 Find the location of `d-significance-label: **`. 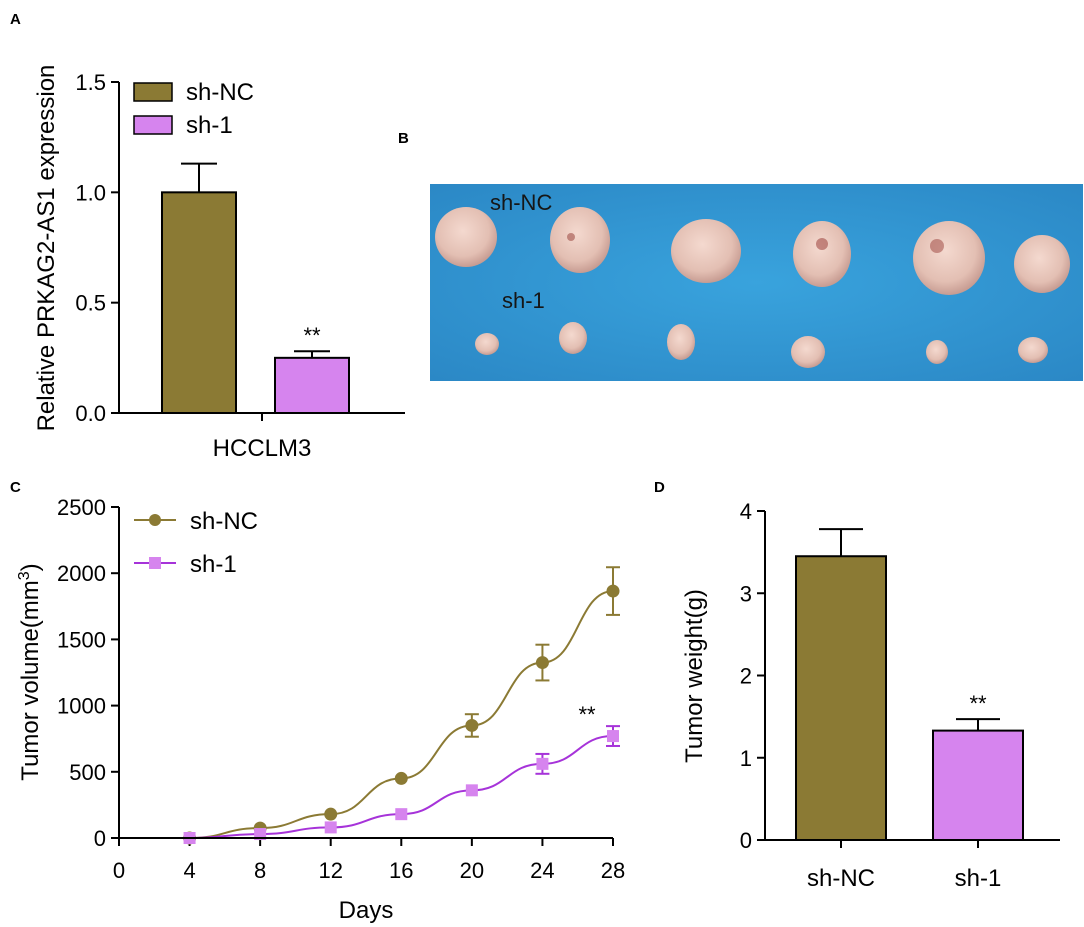

d-significance-label: ** is located at coordinates (978, 703).